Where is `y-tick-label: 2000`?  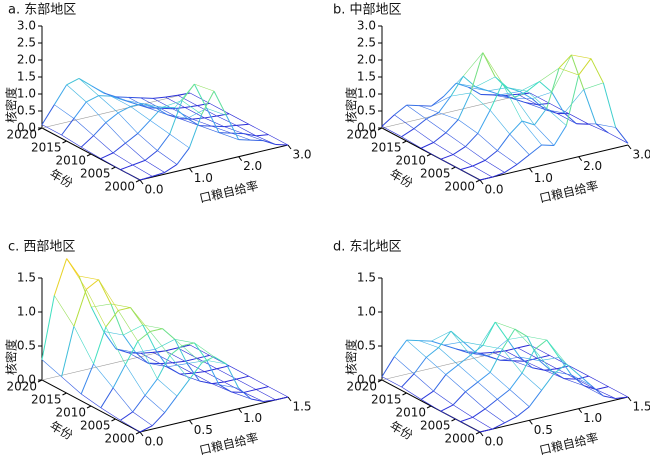 y-tick-label: 2000 is located at coordinates (119, 439).